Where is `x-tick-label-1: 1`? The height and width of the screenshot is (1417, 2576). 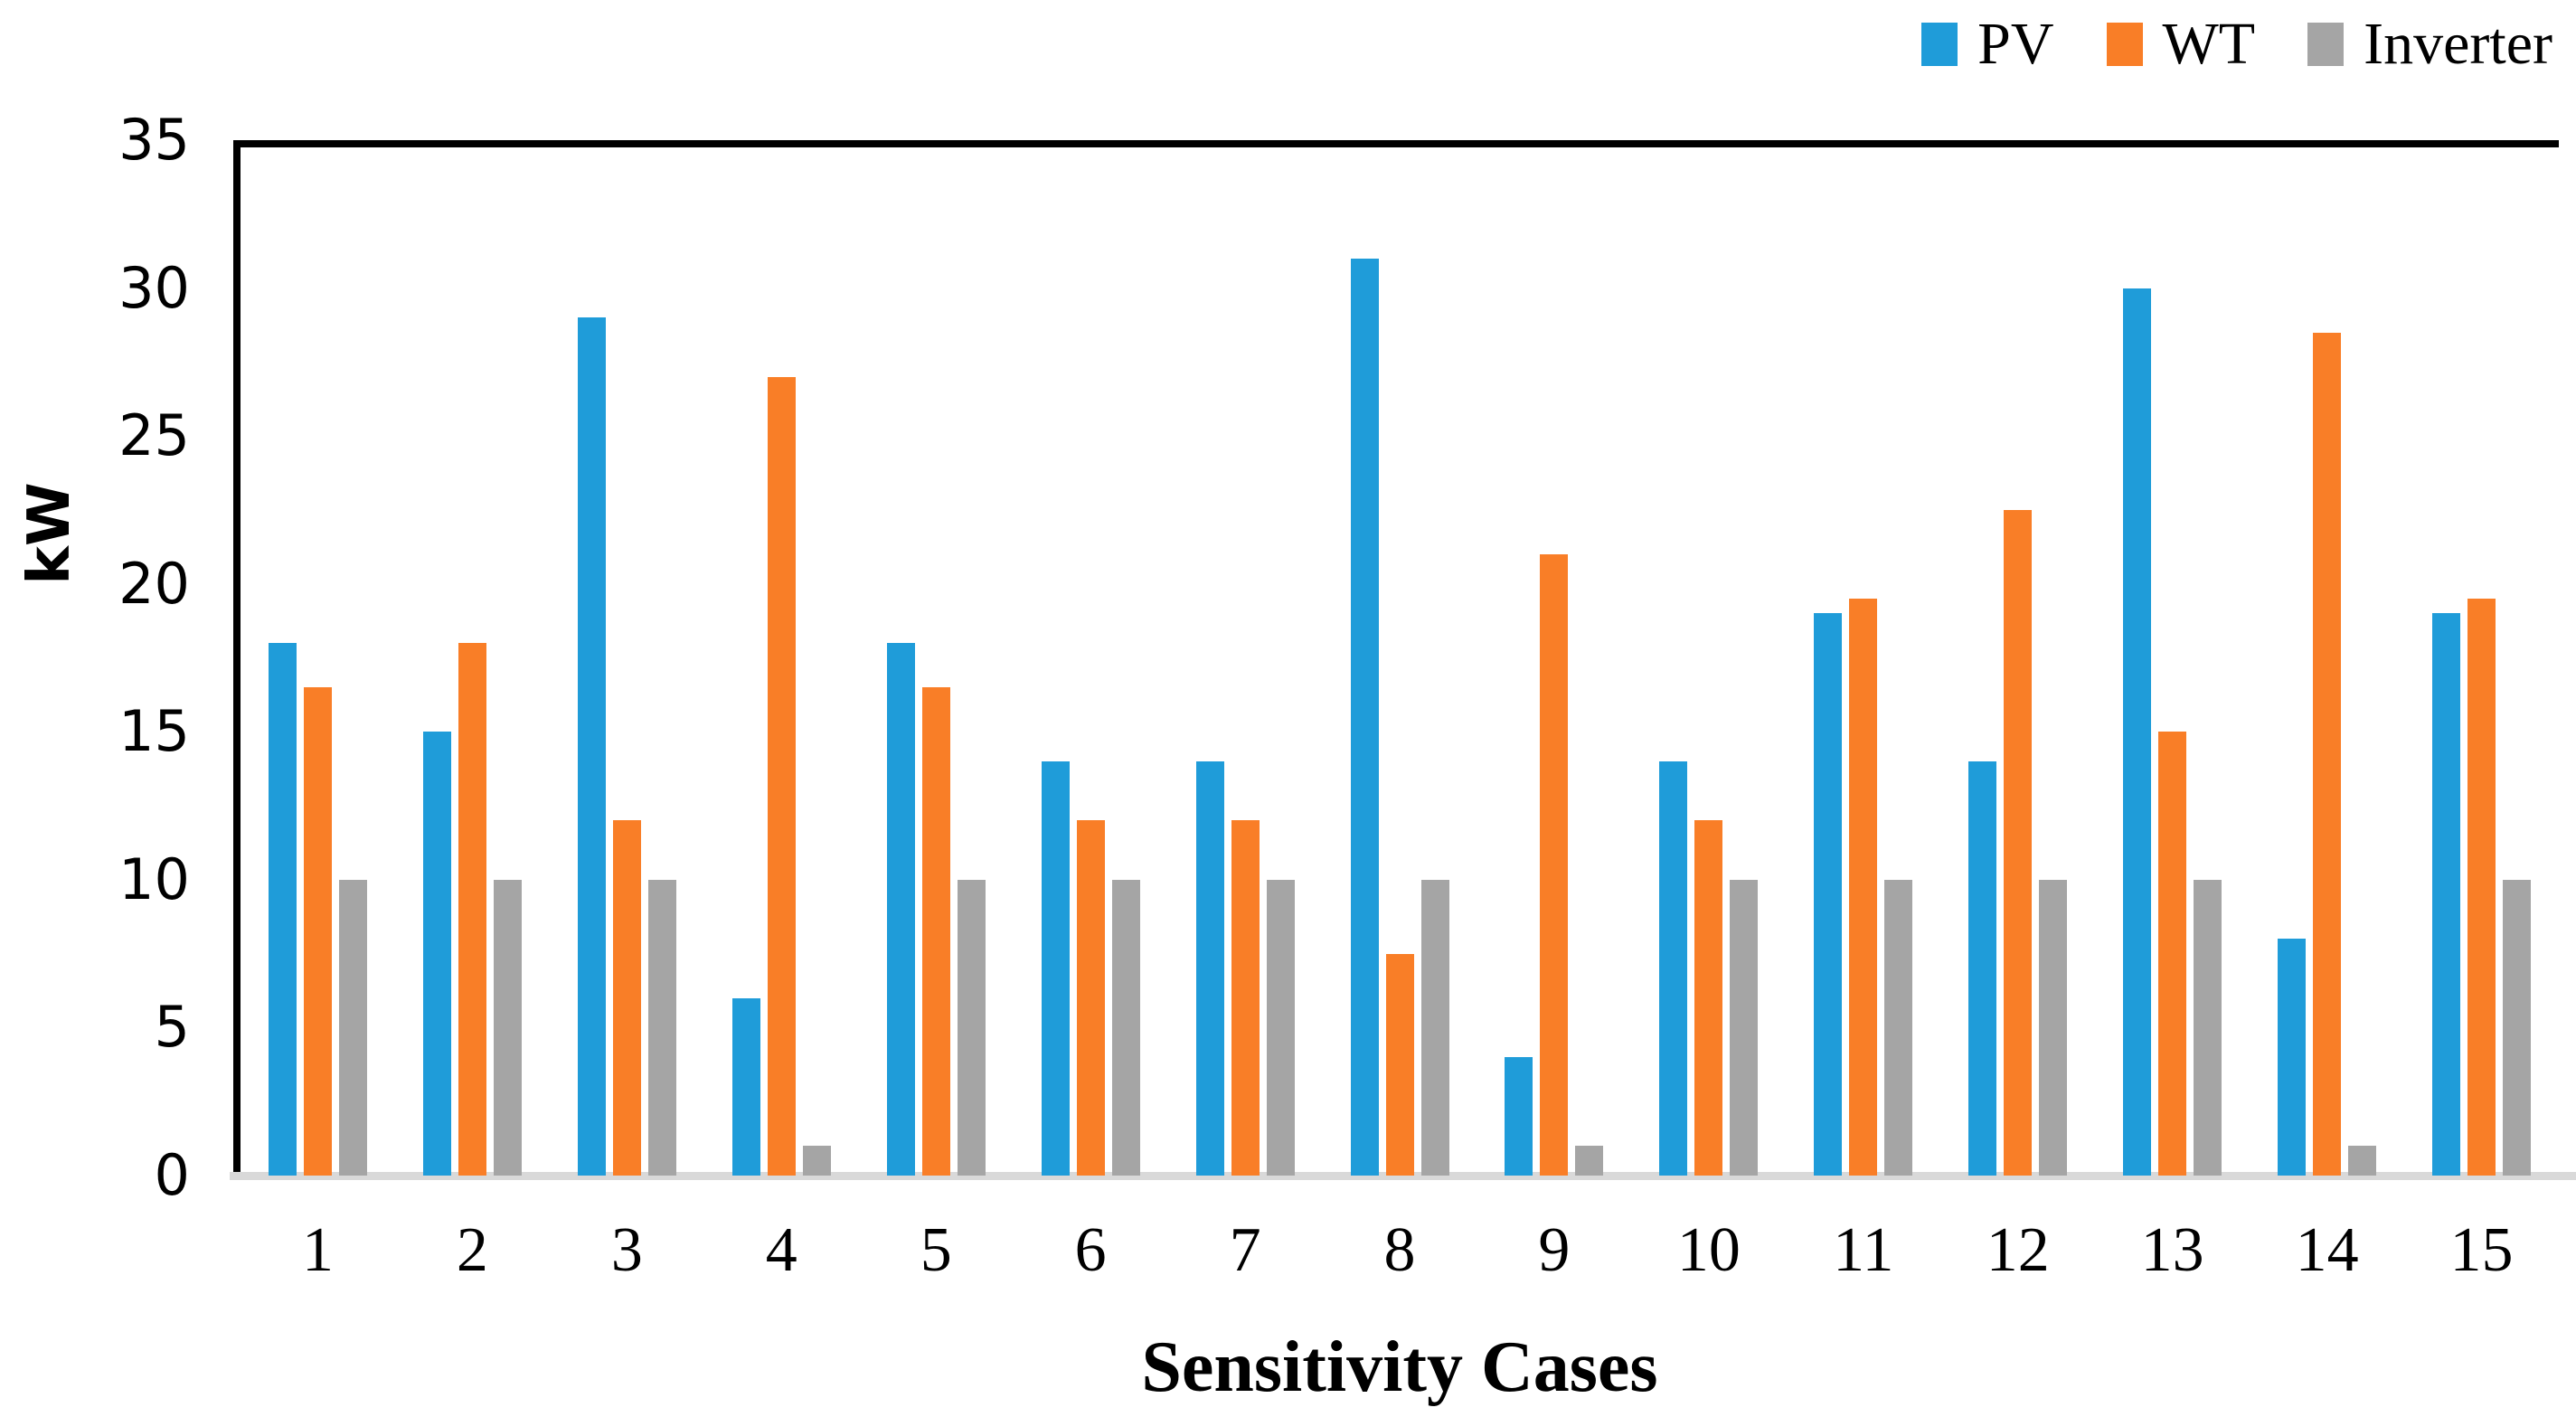 x-tick-label-1: 1 is located at coordinates (317, 1250).